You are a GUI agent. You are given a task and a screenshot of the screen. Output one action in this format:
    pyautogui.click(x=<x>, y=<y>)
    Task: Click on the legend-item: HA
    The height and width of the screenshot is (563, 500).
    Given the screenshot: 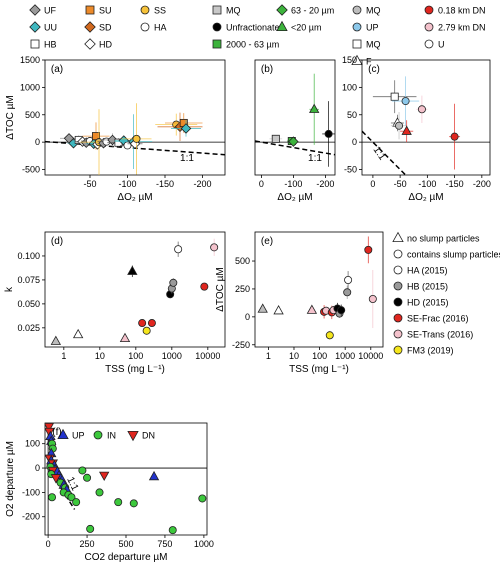 What is the action you would take?
    pyautogui.click(x=153, y=28)
    